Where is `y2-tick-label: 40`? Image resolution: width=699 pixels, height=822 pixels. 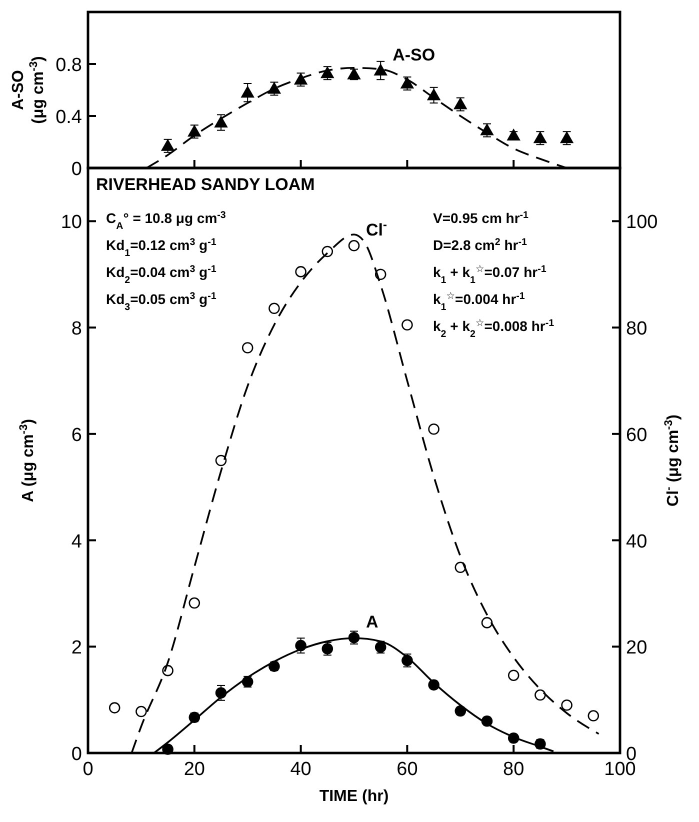
y2-tick-label: 40 is located at coordinates (637, 541).